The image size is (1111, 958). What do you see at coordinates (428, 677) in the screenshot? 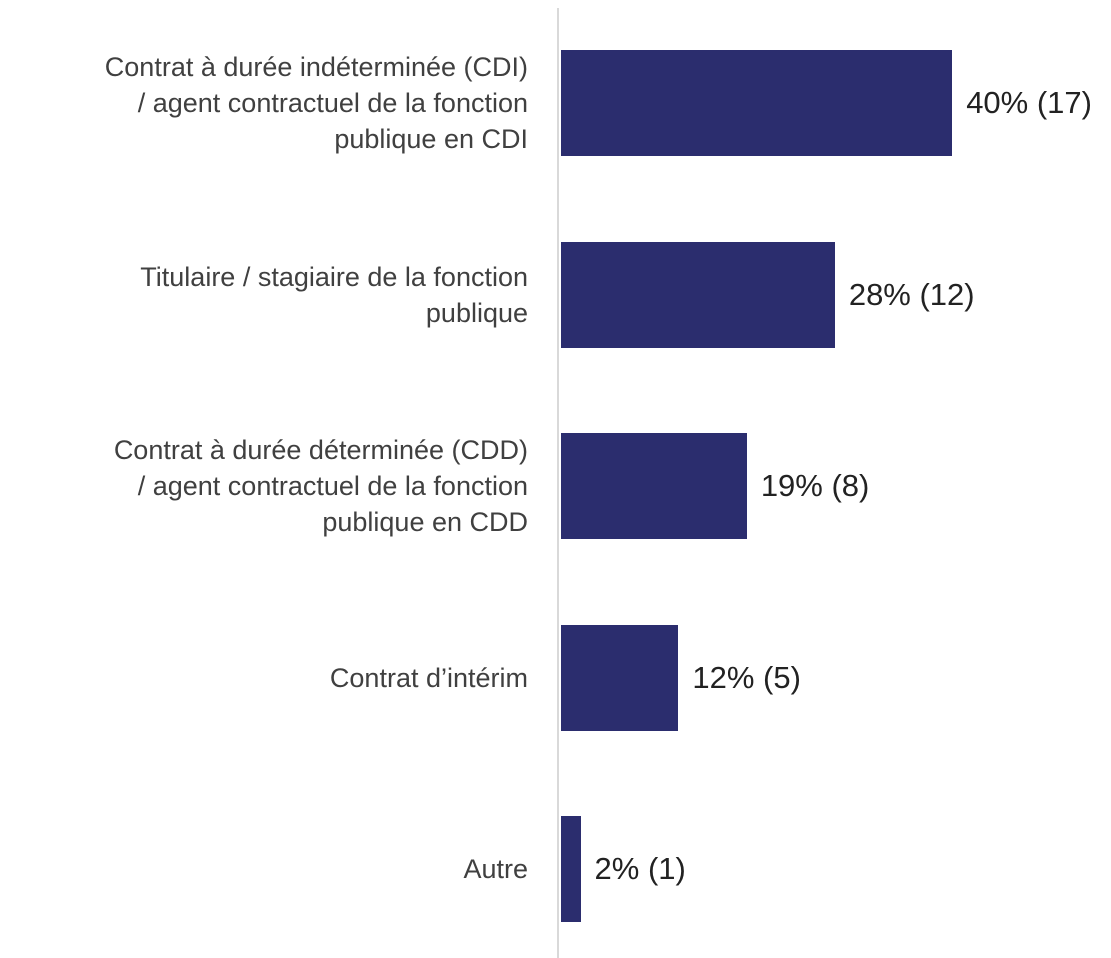
I see `category-label: Contrat d’intérim` at bounding box center [428, 677].